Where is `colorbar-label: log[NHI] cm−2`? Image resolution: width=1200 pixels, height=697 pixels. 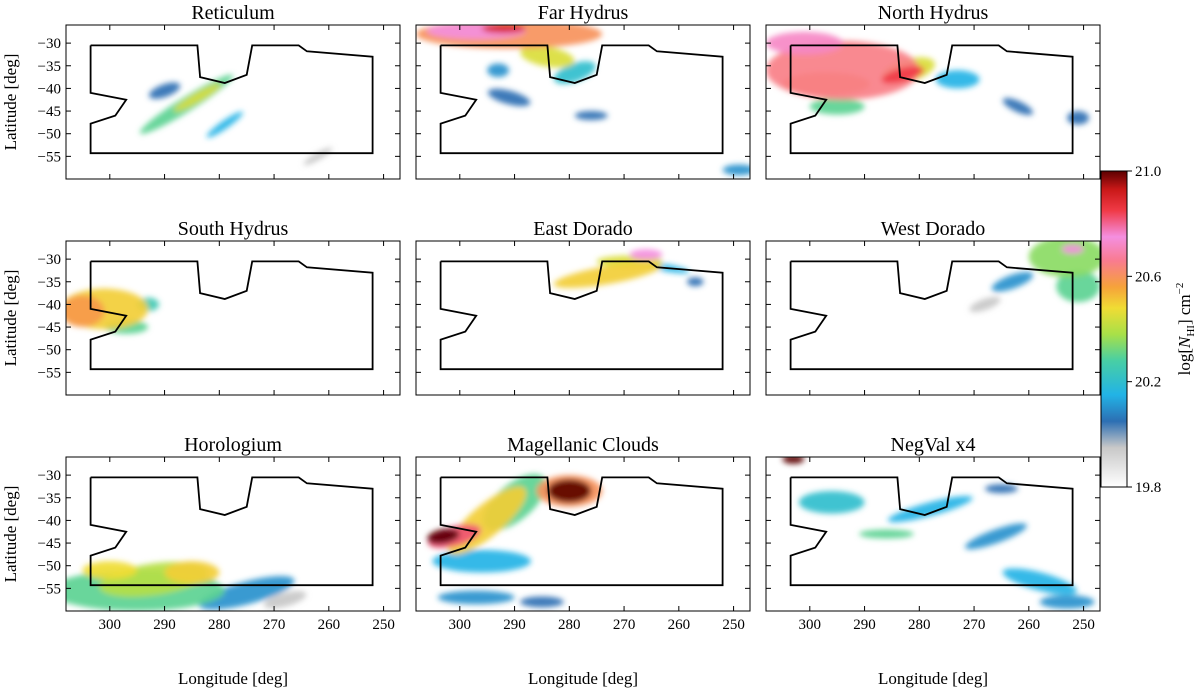
colorbar-label: log[NHI] cm−2 is located at coordinates (1185, 329).